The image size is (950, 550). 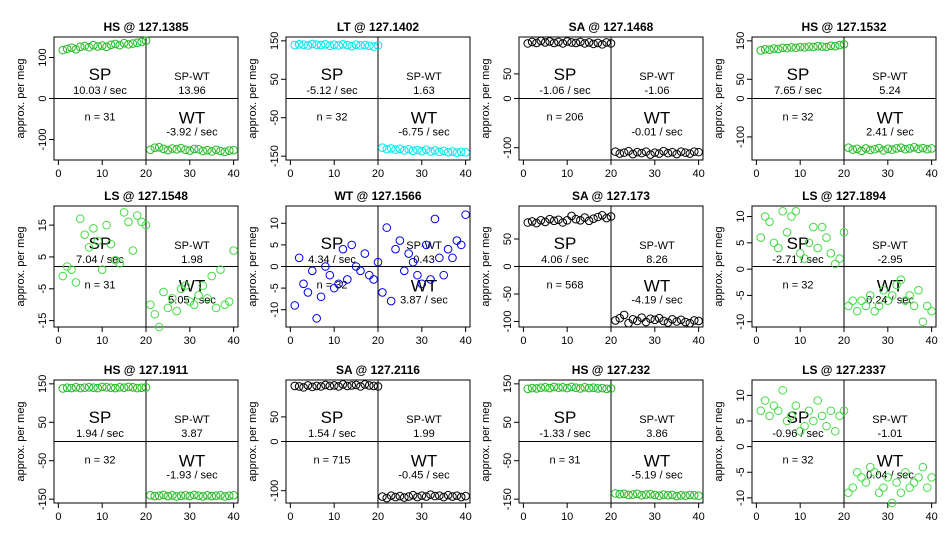 What do you see at coordinates (798, 260) in the screenshot?
I see `sp-rate: -2.71 / sec` at bounding box center [798, 260].